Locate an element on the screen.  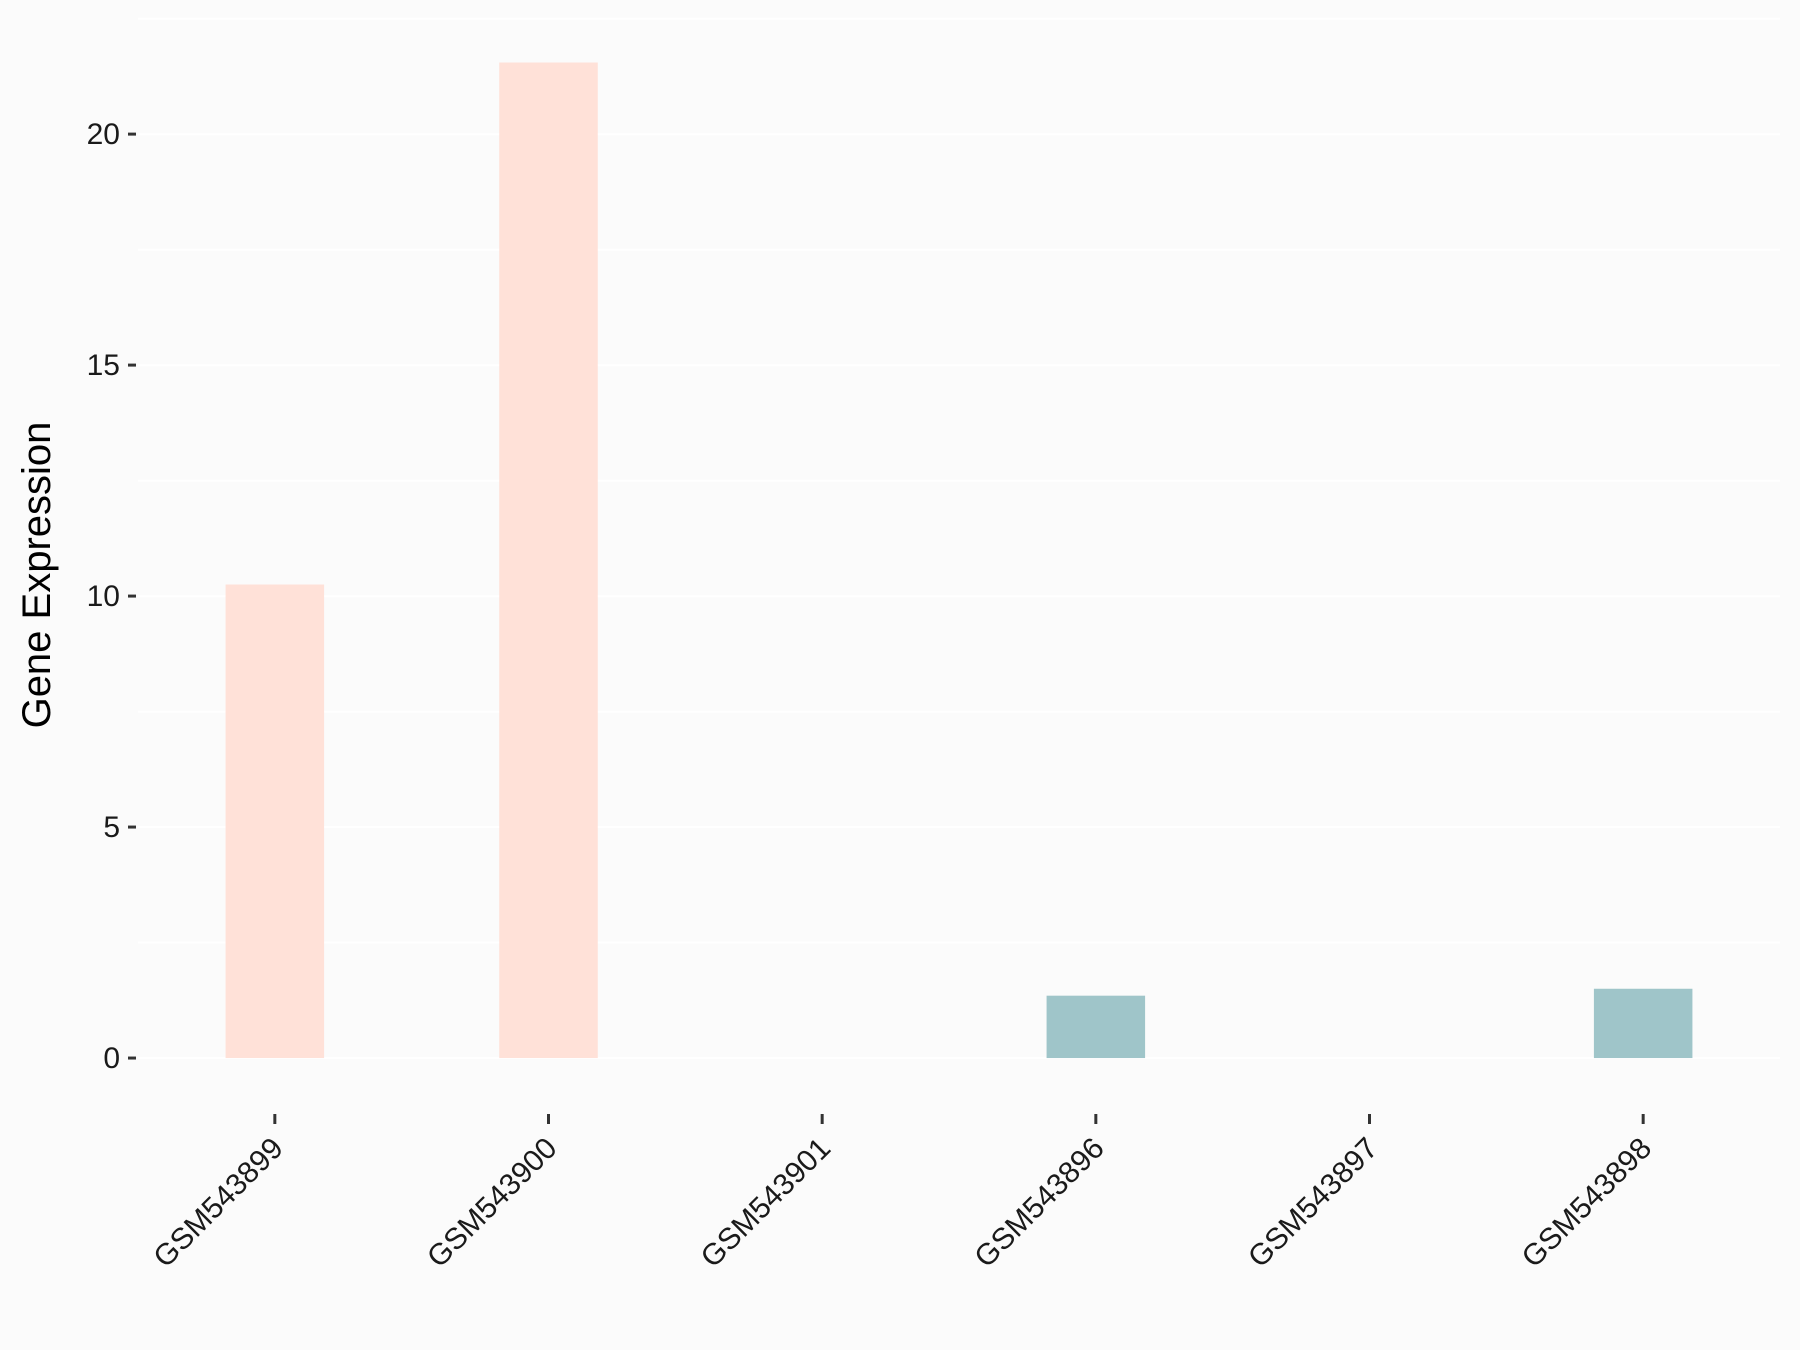
y-axis: 0 5 10 15 20 is located at coordinates (111, 596).